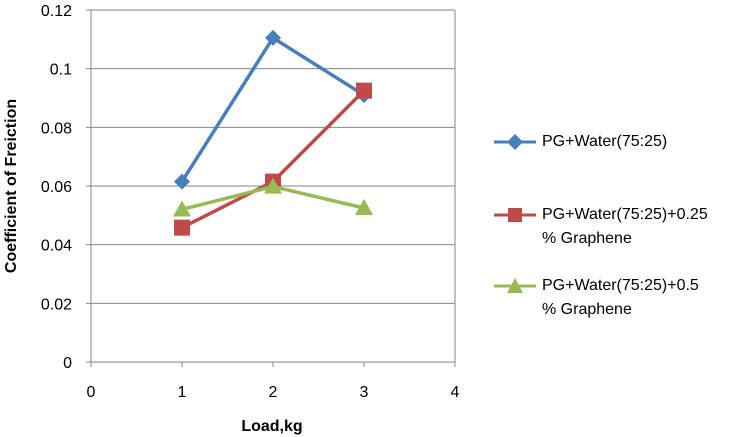  Describe the element at coordinates (364, 392) in the screenshot. I see `x-tick-label: 3` at that location.